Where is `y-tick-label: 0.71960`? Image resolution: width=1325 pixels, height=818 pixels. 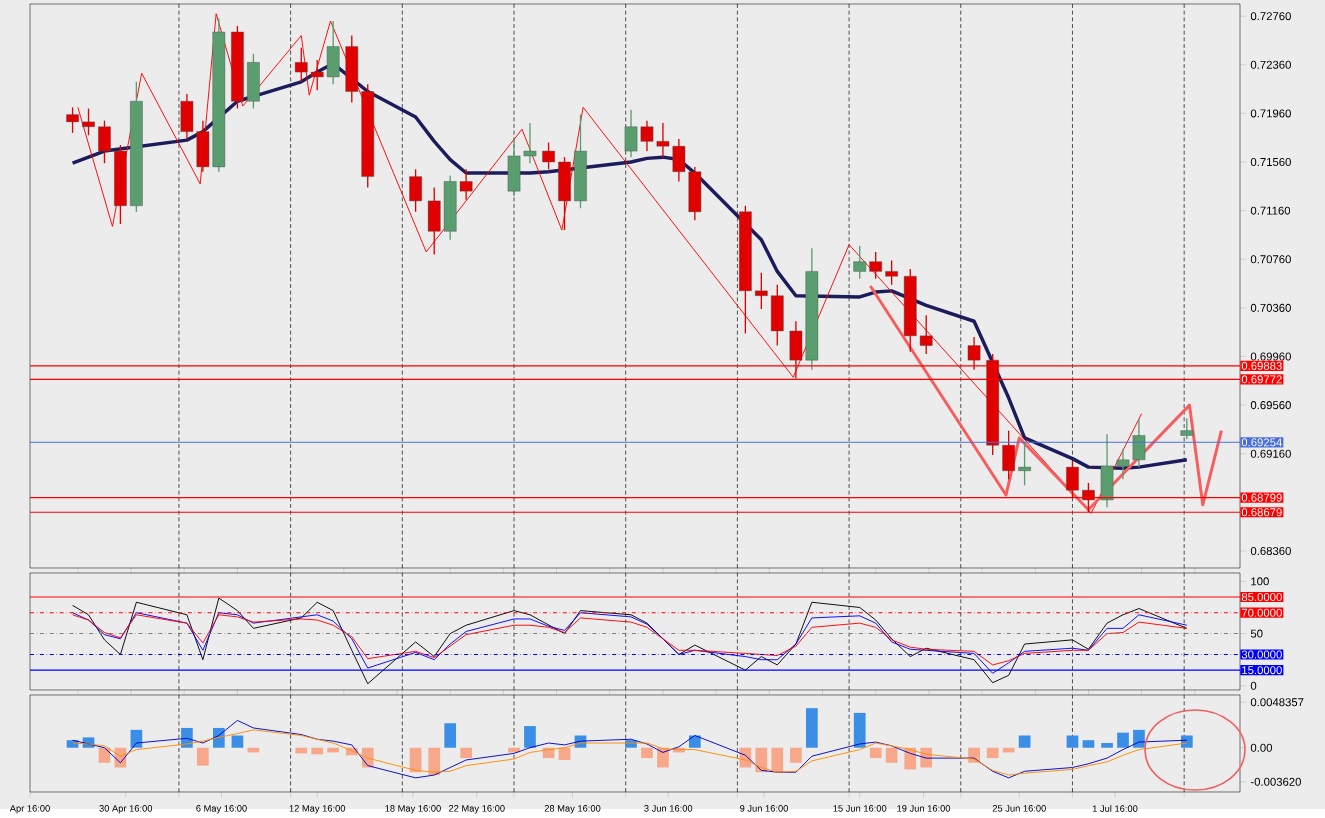 y-tick-label: 0.71960 is located at coordinates (1270, 113).